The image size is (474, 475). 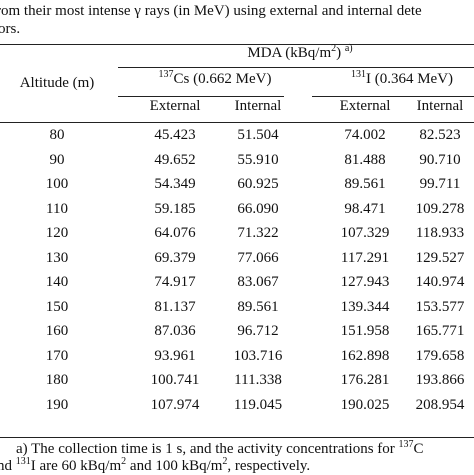 What do you see at coordinates (258, 184) in the screenshot?
I see `value-cell: 60.925` at bounding box center [258, 184].